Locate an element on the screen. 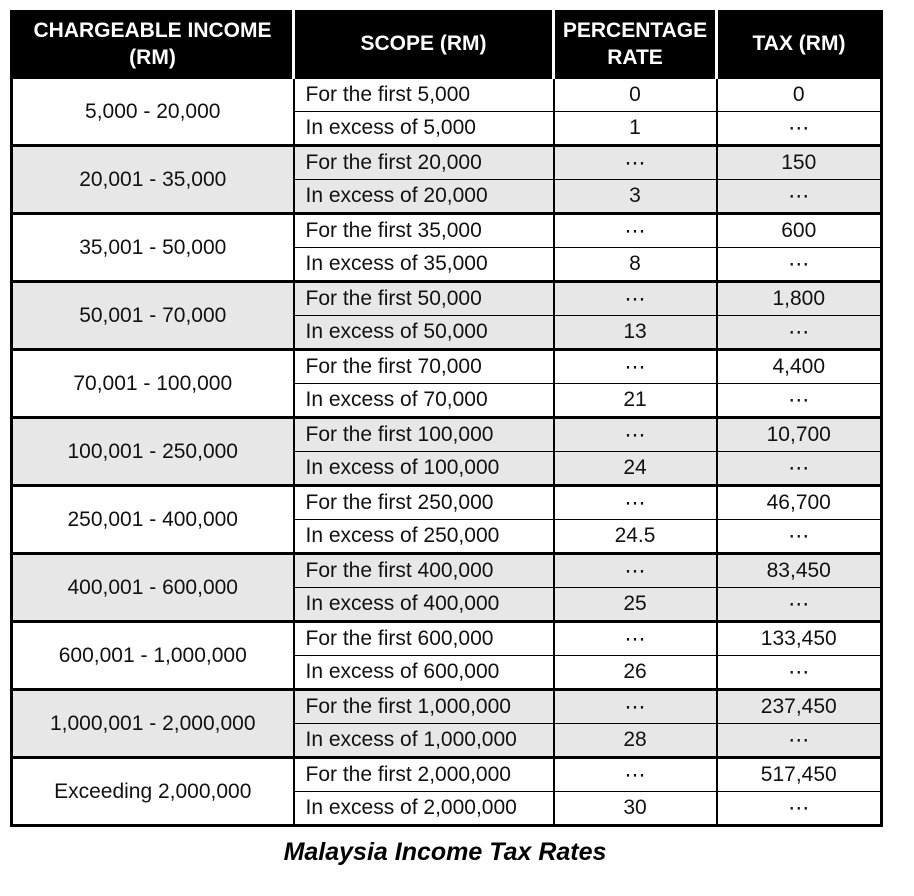 The image size is (914, 896). income-range-cell: 20,001 - 35,000 is located at coordinates (152, 179).